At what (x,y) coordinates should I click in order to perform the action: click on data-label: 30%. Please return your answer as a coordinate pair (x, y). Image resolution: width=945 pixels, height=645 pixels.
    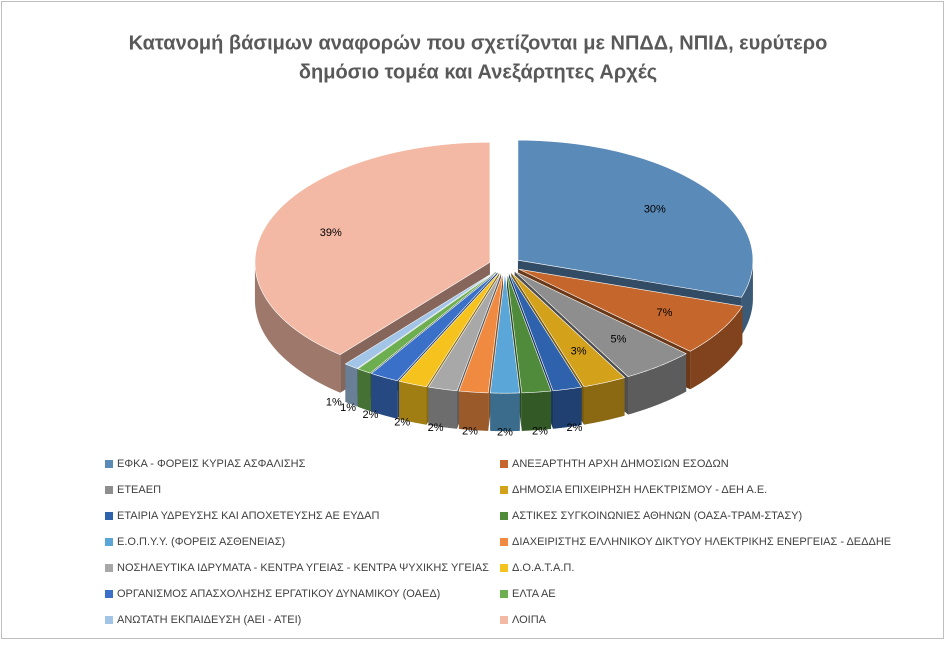
    Looking at the image, I should click on (655, 209).